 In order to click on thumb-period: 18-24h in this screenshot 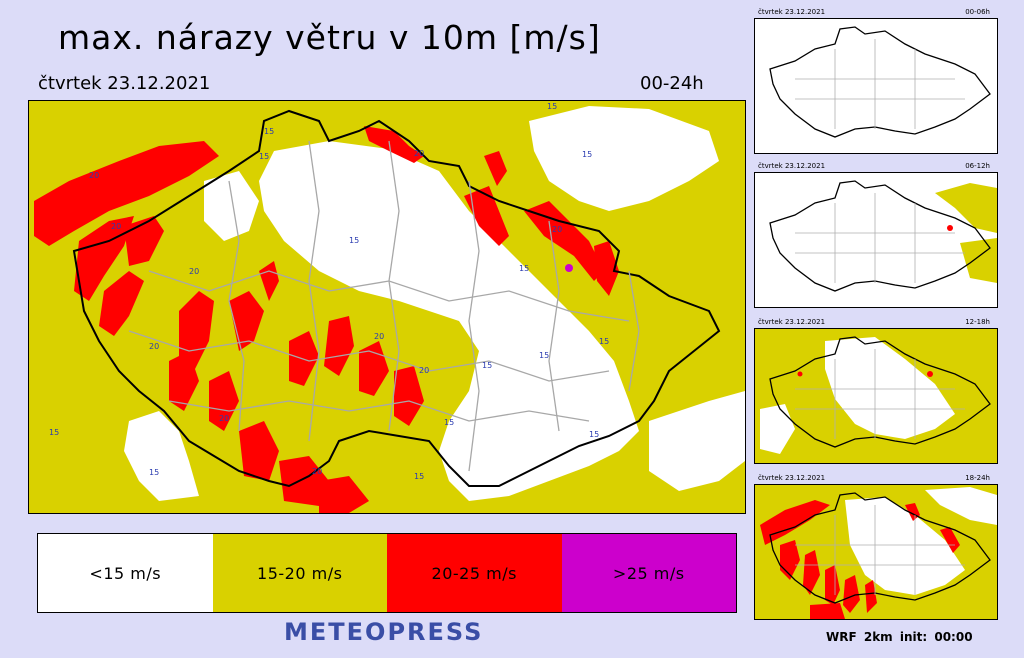, I will do `click(977, 478)`.